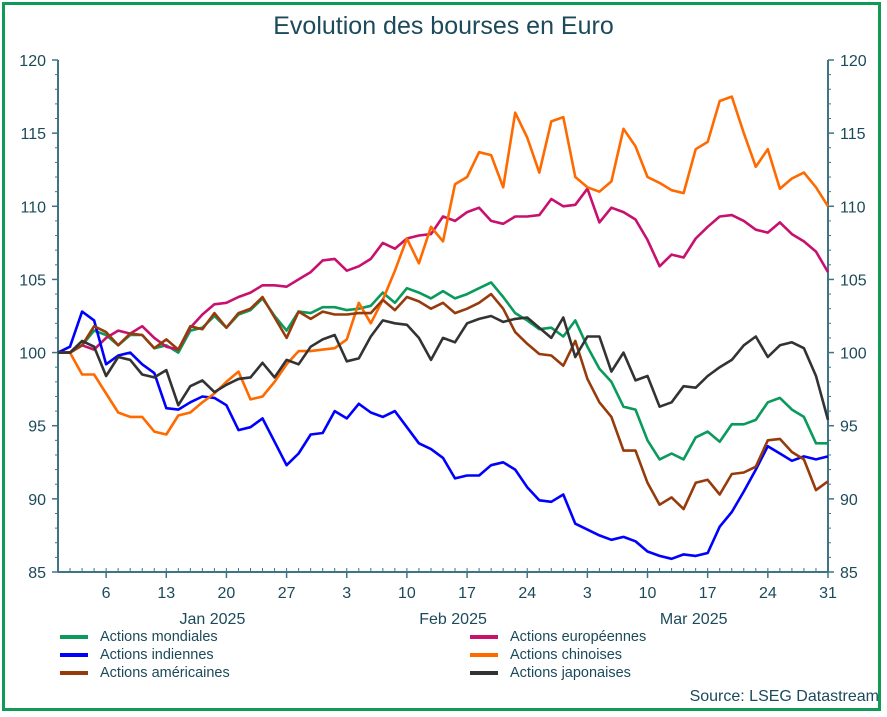 Image resolution: width=887 pixels, height=717 pixels. Describe the element at coordinates (566, 655) in the screenshot. I see `legend-label: Actions chinoises` at that location.